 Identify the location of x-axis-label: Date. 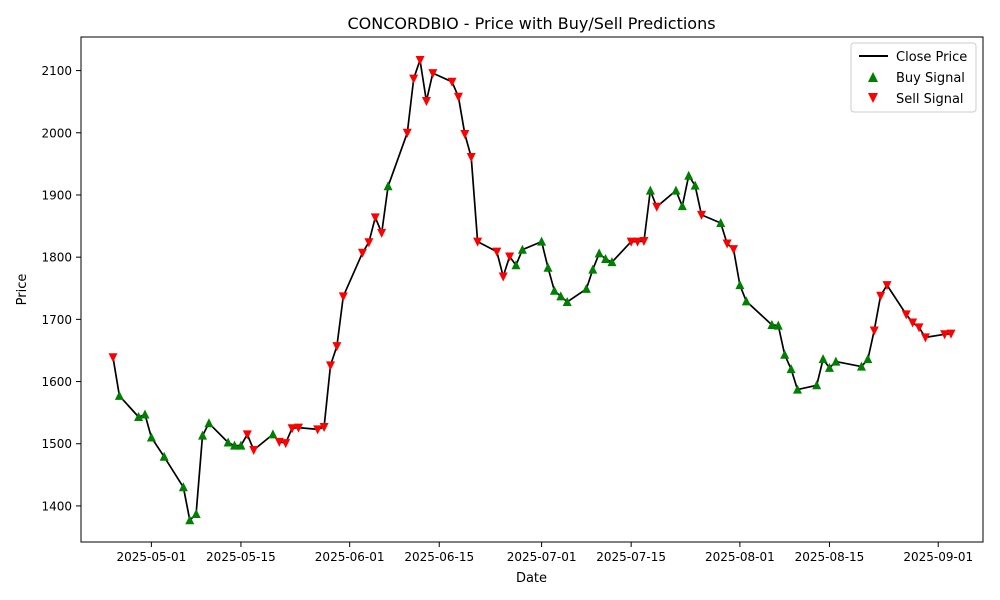
(531, 578).